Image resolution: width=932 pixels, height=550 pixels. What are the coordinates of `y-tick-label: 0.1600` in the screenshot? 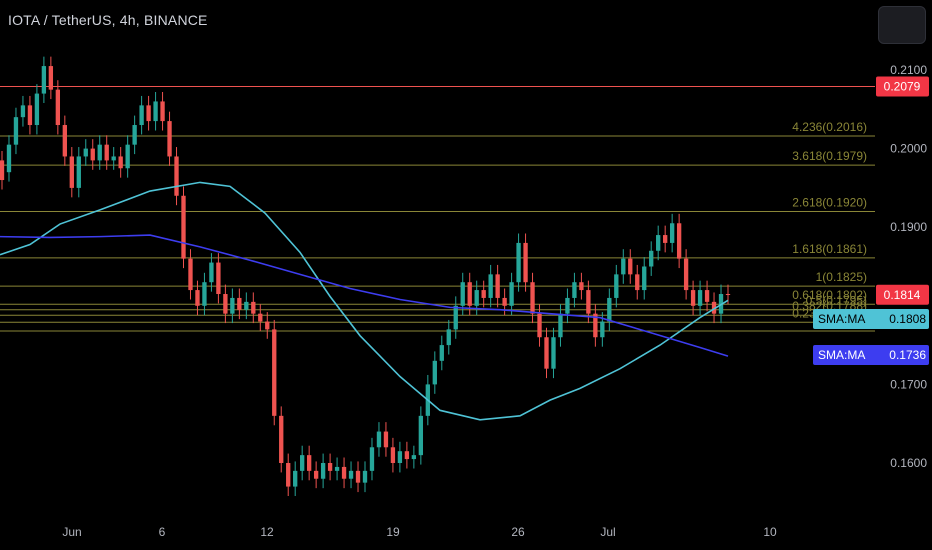 It's located at (908, 463).